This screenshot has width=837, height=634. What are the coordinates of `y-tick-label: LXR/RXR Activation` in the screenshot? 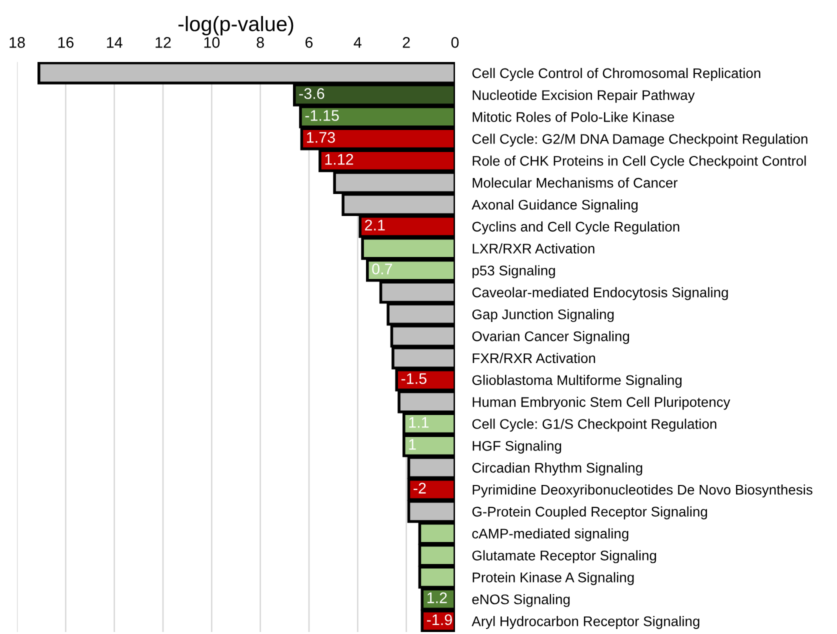 It's located at (533, 248).